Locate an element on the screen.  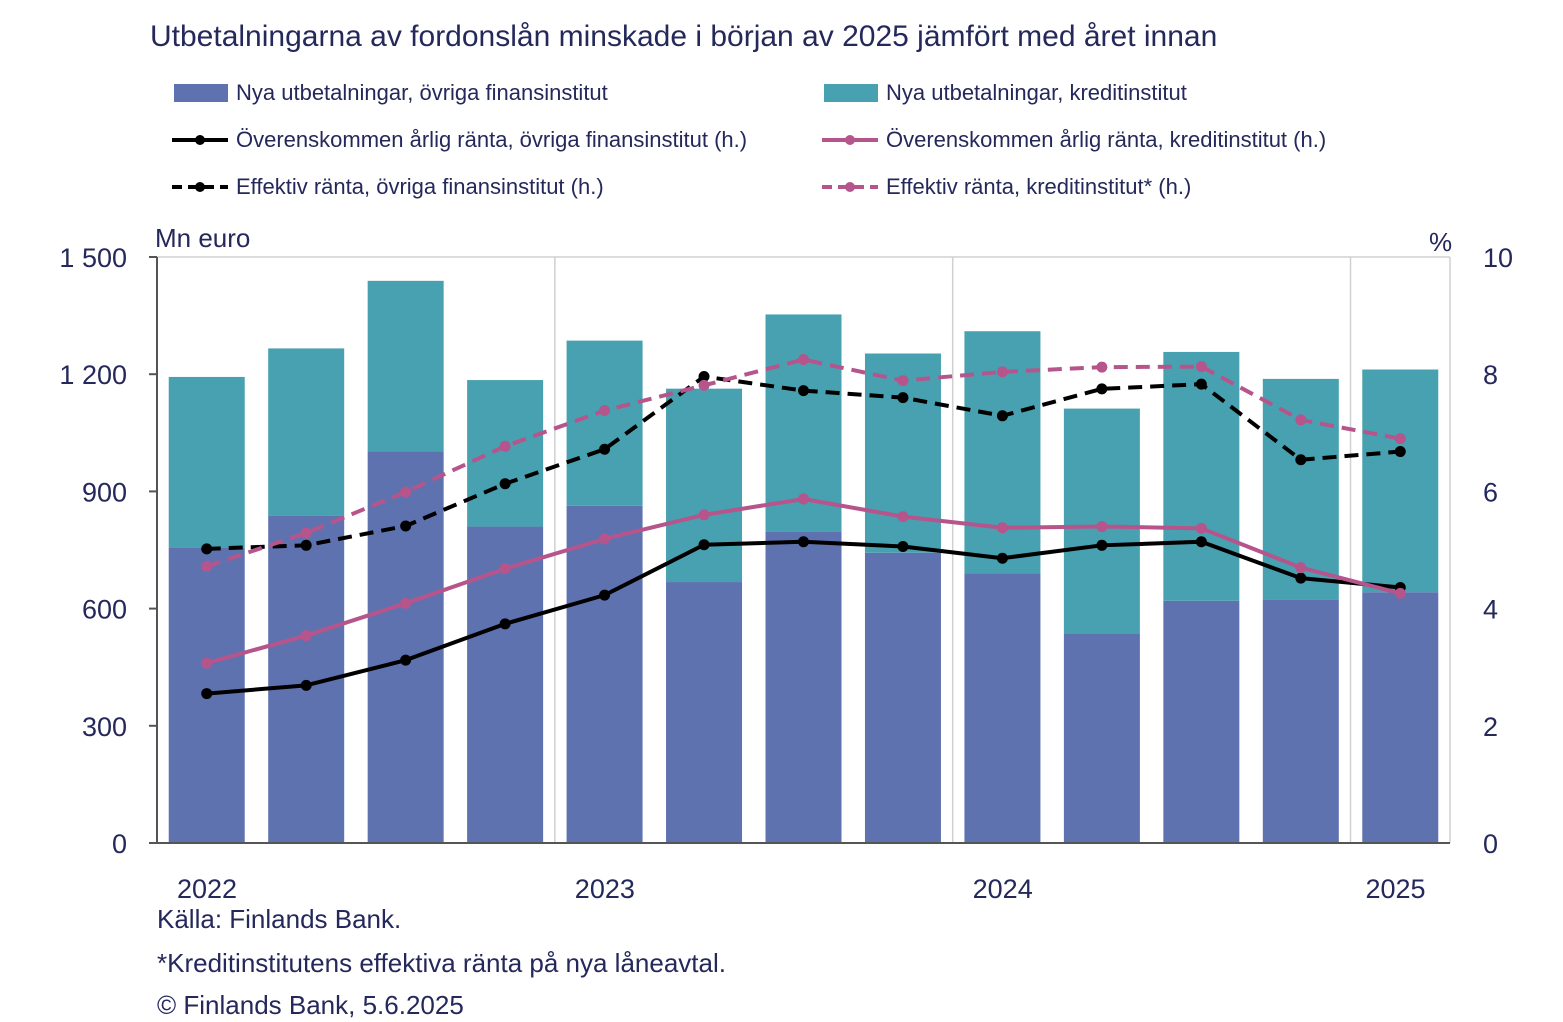
legend-label: Effektiv ränta, kreditinstitut* (h.) is located at coordinates (1039, 186).